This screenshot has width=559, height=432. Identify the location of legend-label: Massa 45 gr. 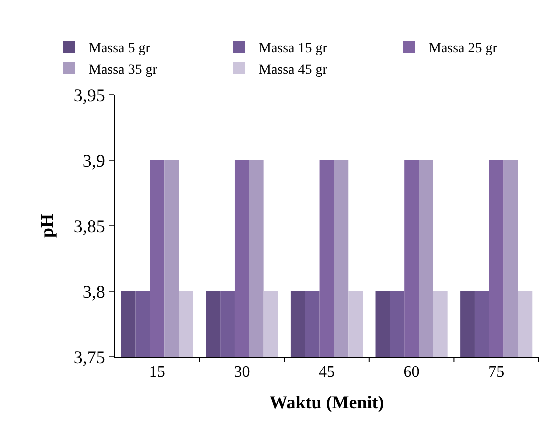
(293, 70).